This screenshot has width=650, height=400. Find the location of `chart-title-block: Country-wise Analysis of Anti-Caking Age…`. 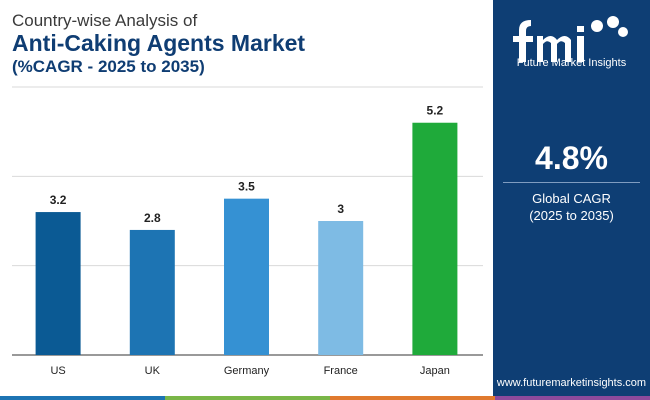

chart-title-block: Country-wise Analysis of Anti-Caking Age… is located at coordinates (158, 44).